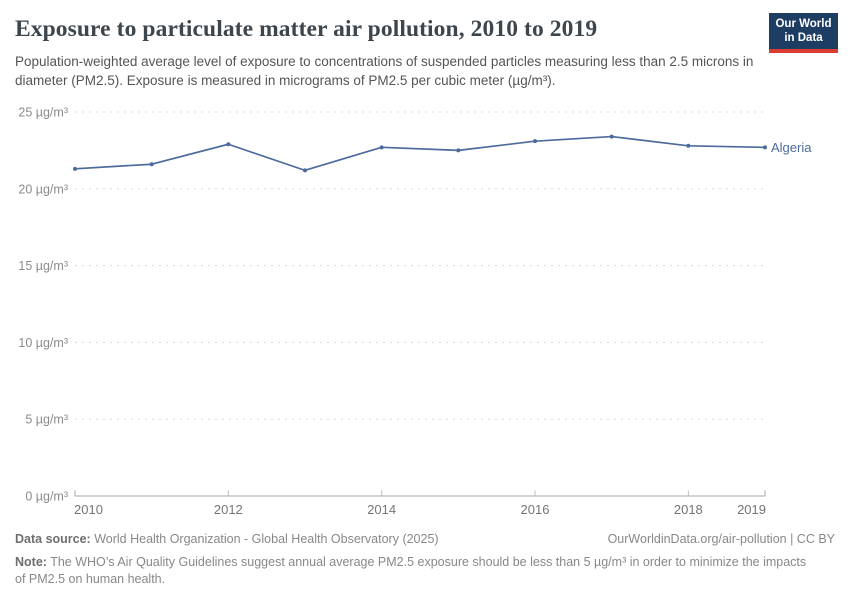 The width and height of the screenshot is (850, 600). I want to click on x-axis-label: 2010, so click(88, 509).